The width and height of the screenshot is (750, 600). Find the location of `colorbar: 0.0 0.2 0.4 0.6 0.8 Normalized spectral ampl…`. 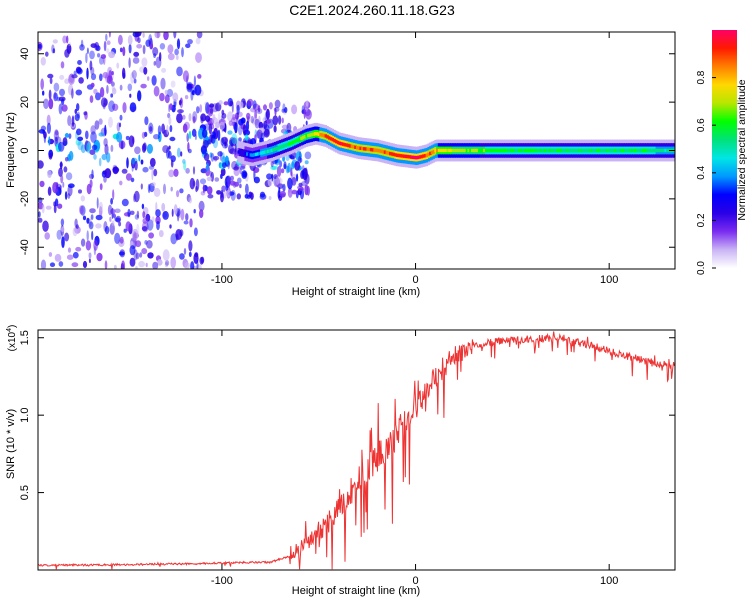

colorbar: 0.0 0.2 0.4 0.6 0.8 Normalized spectral ampl… is located at coordinates (722, 152).